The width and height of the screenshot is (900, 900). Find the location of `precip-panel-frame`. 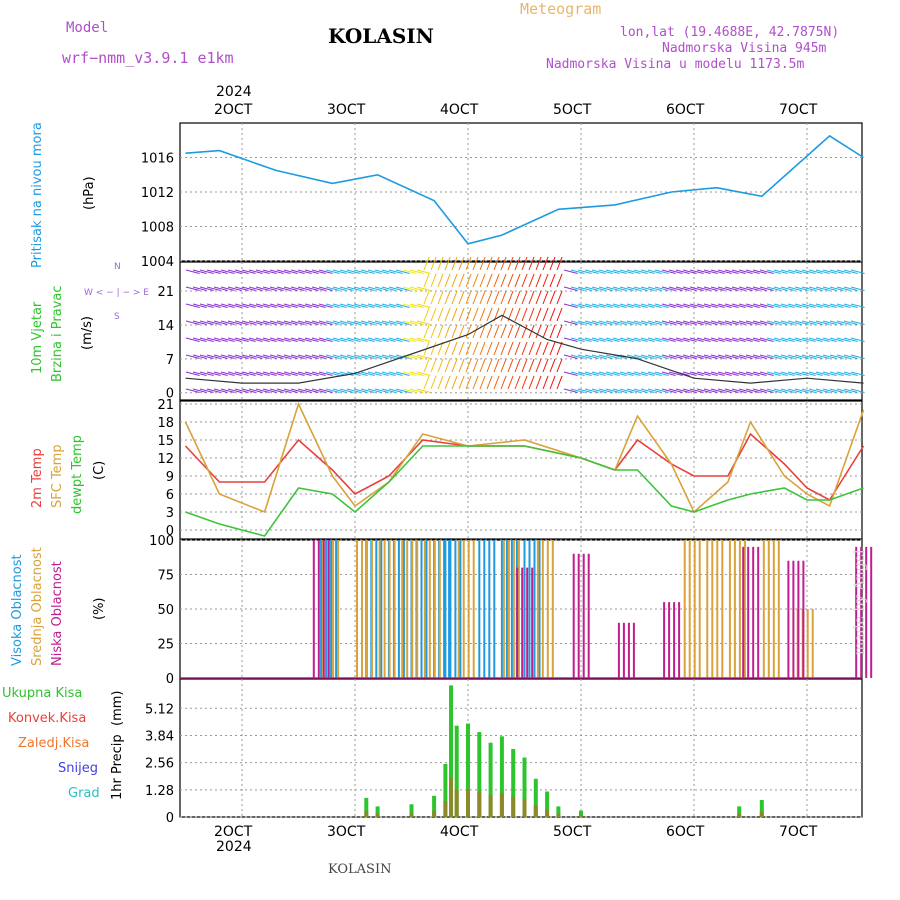

precip-panel-frame is located at coordinates (521, 748).